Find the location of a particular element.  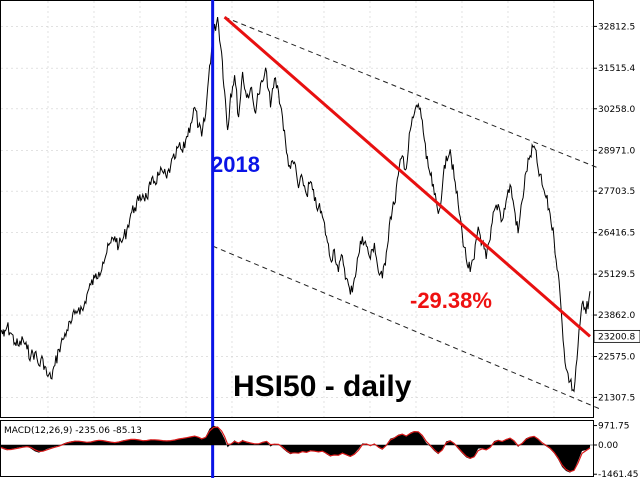

macd-axis: 971.75 0.00 -1461.45 is located at coordinates (615, 451).